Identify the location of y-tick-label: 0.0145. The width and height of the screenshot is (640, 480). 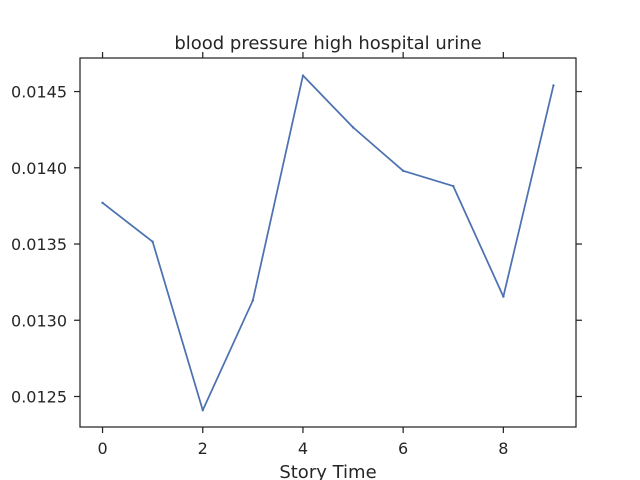
(39, 92).